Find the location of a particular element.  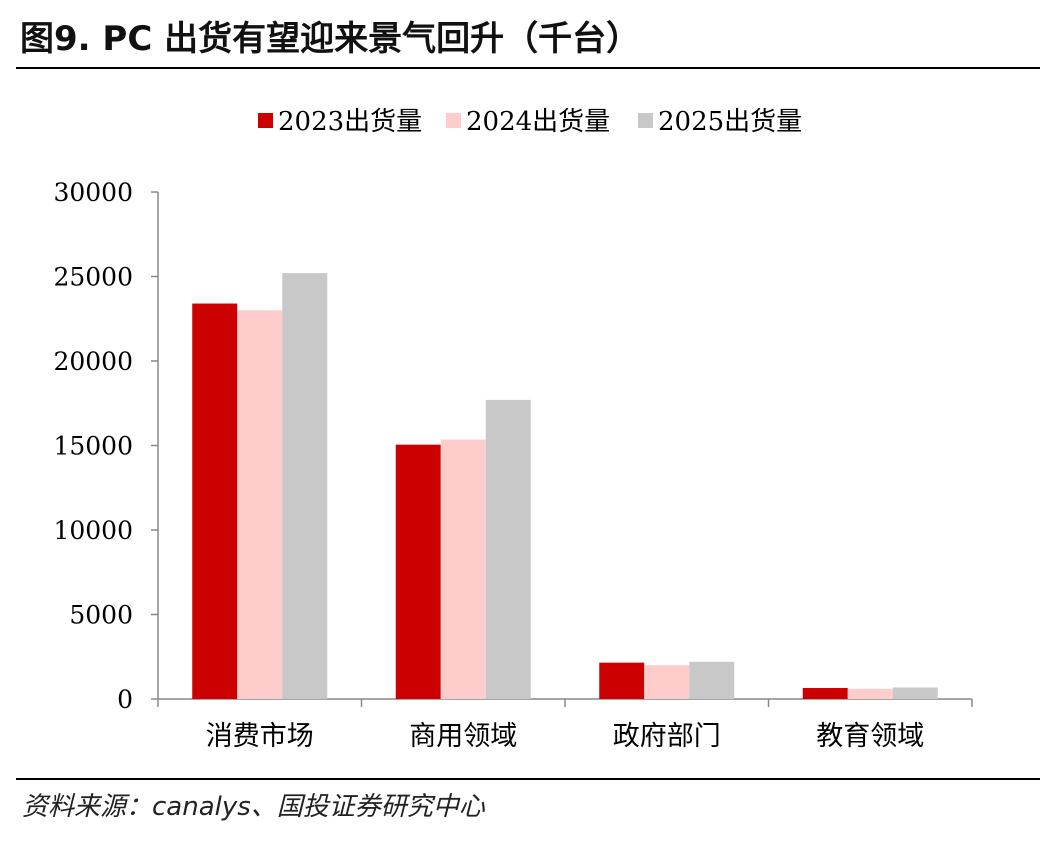

y-tick-label: 10000 is located at coordinates (93, 530).